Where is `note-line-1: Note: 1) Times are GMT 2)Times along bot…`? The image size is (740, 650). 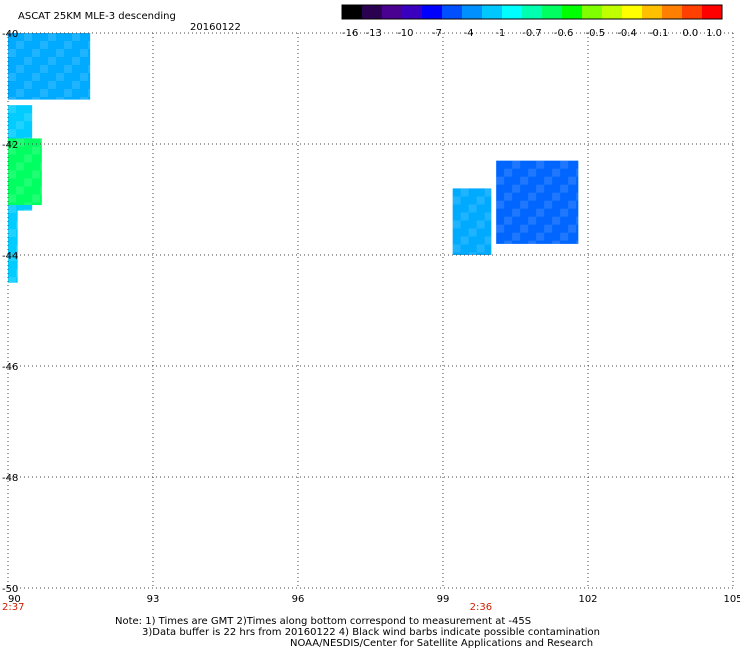
note-line-1: Note: 1) Times are GMT 2)Times along bot… is located at coordinates (323, 621).